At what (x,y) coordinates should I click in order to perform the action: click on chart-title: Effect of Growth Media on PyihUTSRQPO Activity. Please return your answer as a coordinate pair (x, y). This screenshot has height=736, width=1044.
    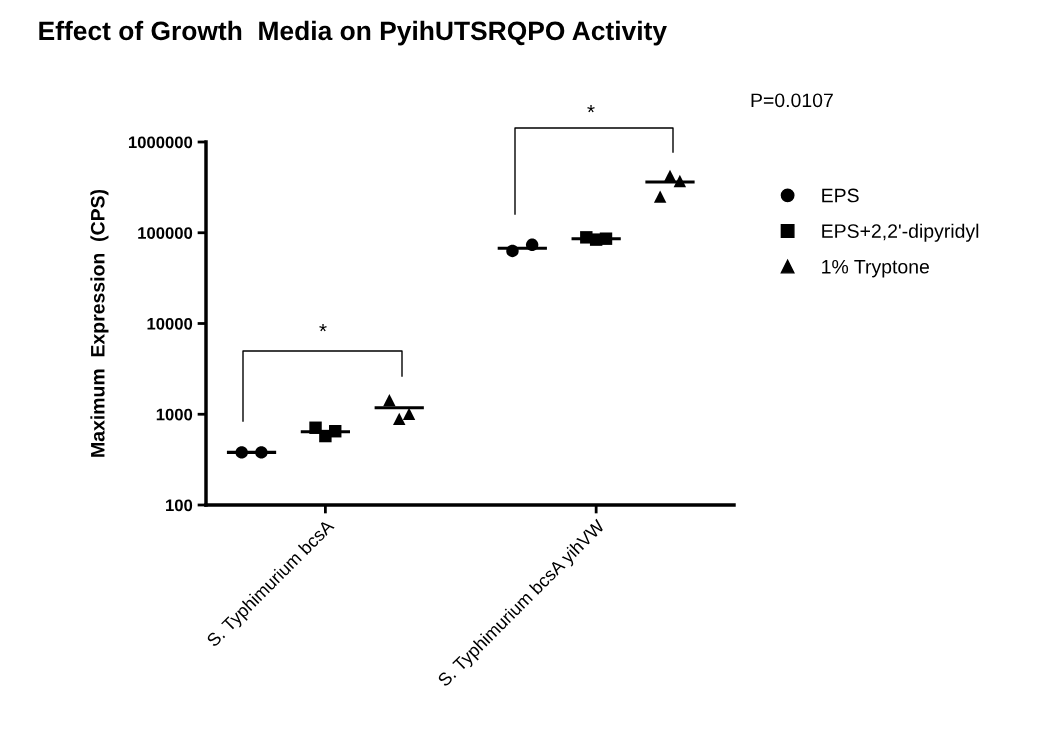
    Looking at the image, I should click on (353, 33).